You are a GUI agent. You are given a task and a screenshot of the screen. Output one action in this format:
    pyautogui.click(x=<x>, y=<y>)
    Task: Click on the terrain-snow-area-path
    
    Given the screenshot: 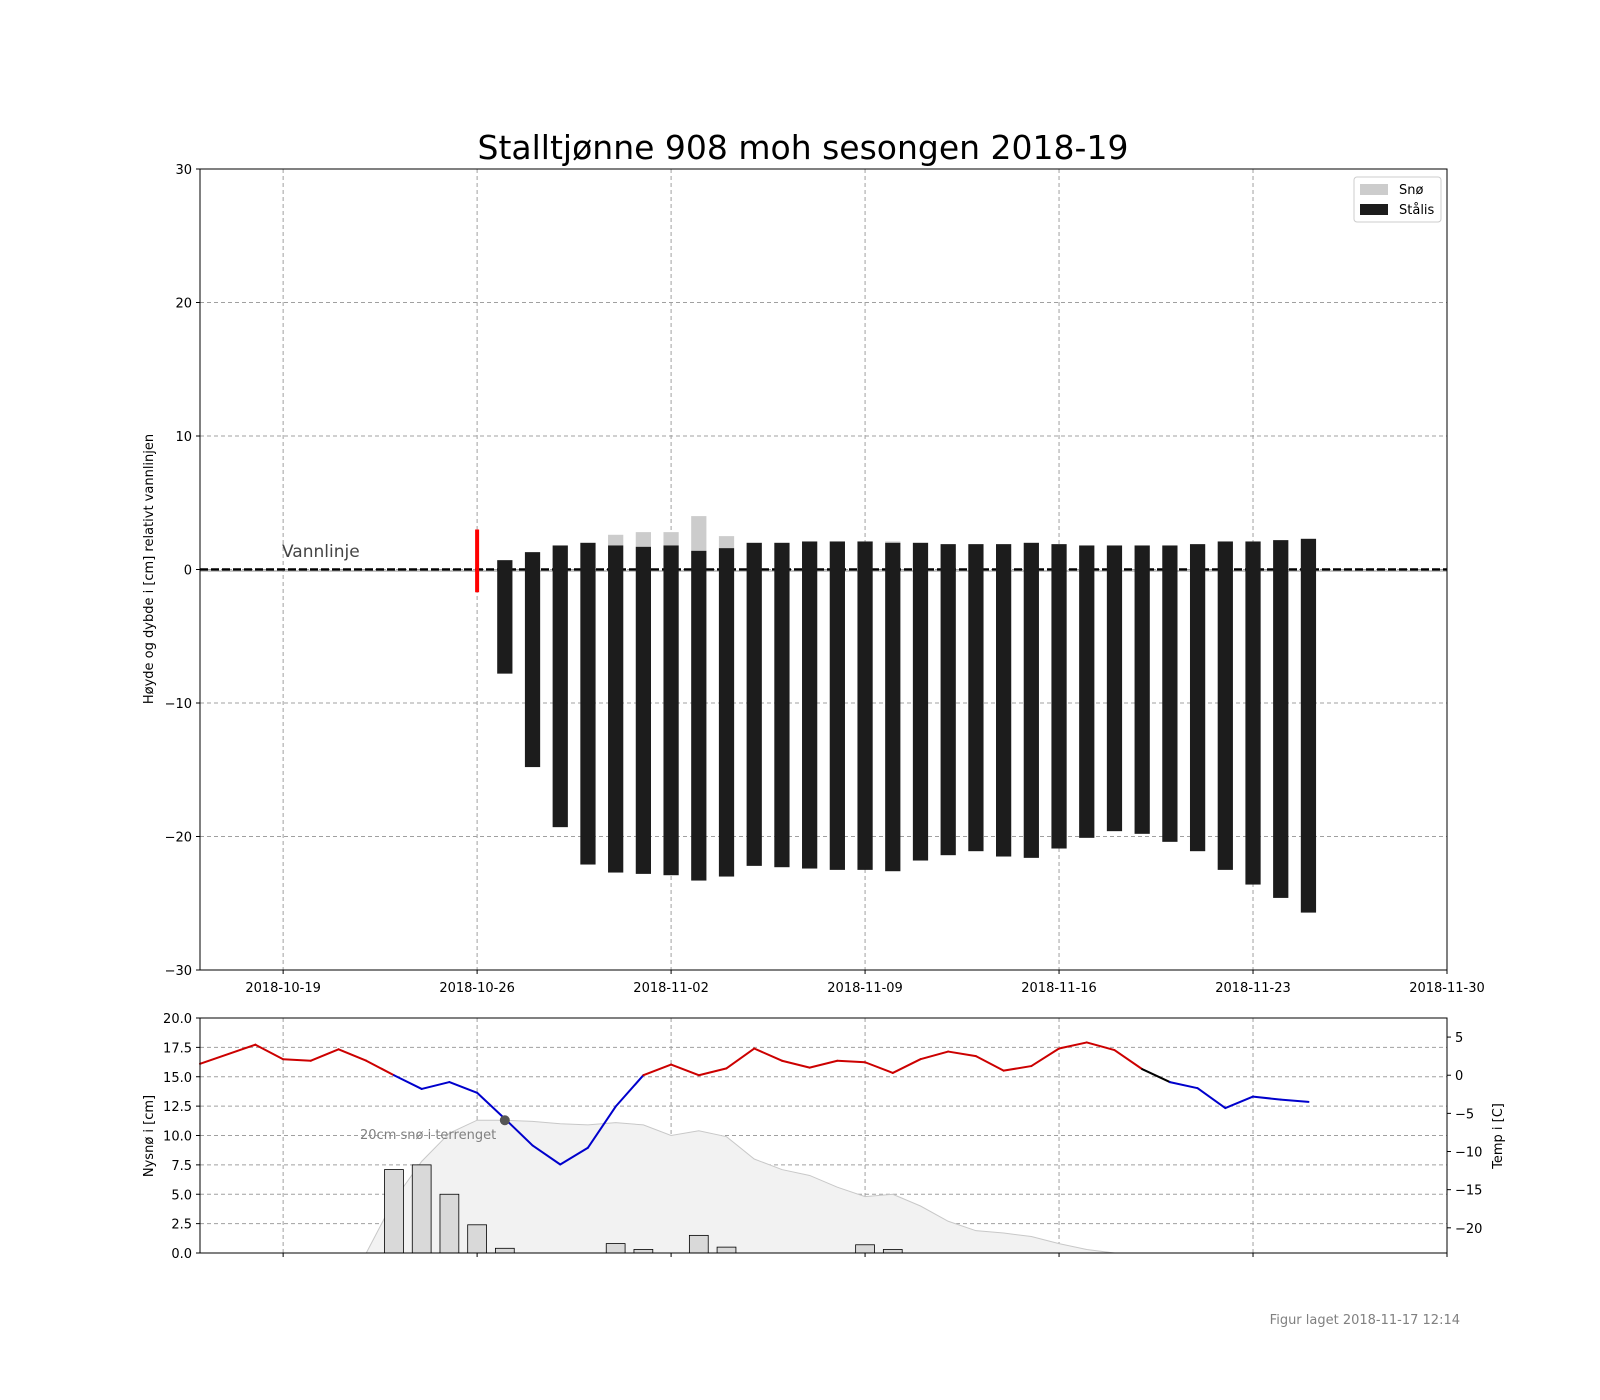 What is the action you would take?
    pyautogui.click(x=740, y=1186)
    